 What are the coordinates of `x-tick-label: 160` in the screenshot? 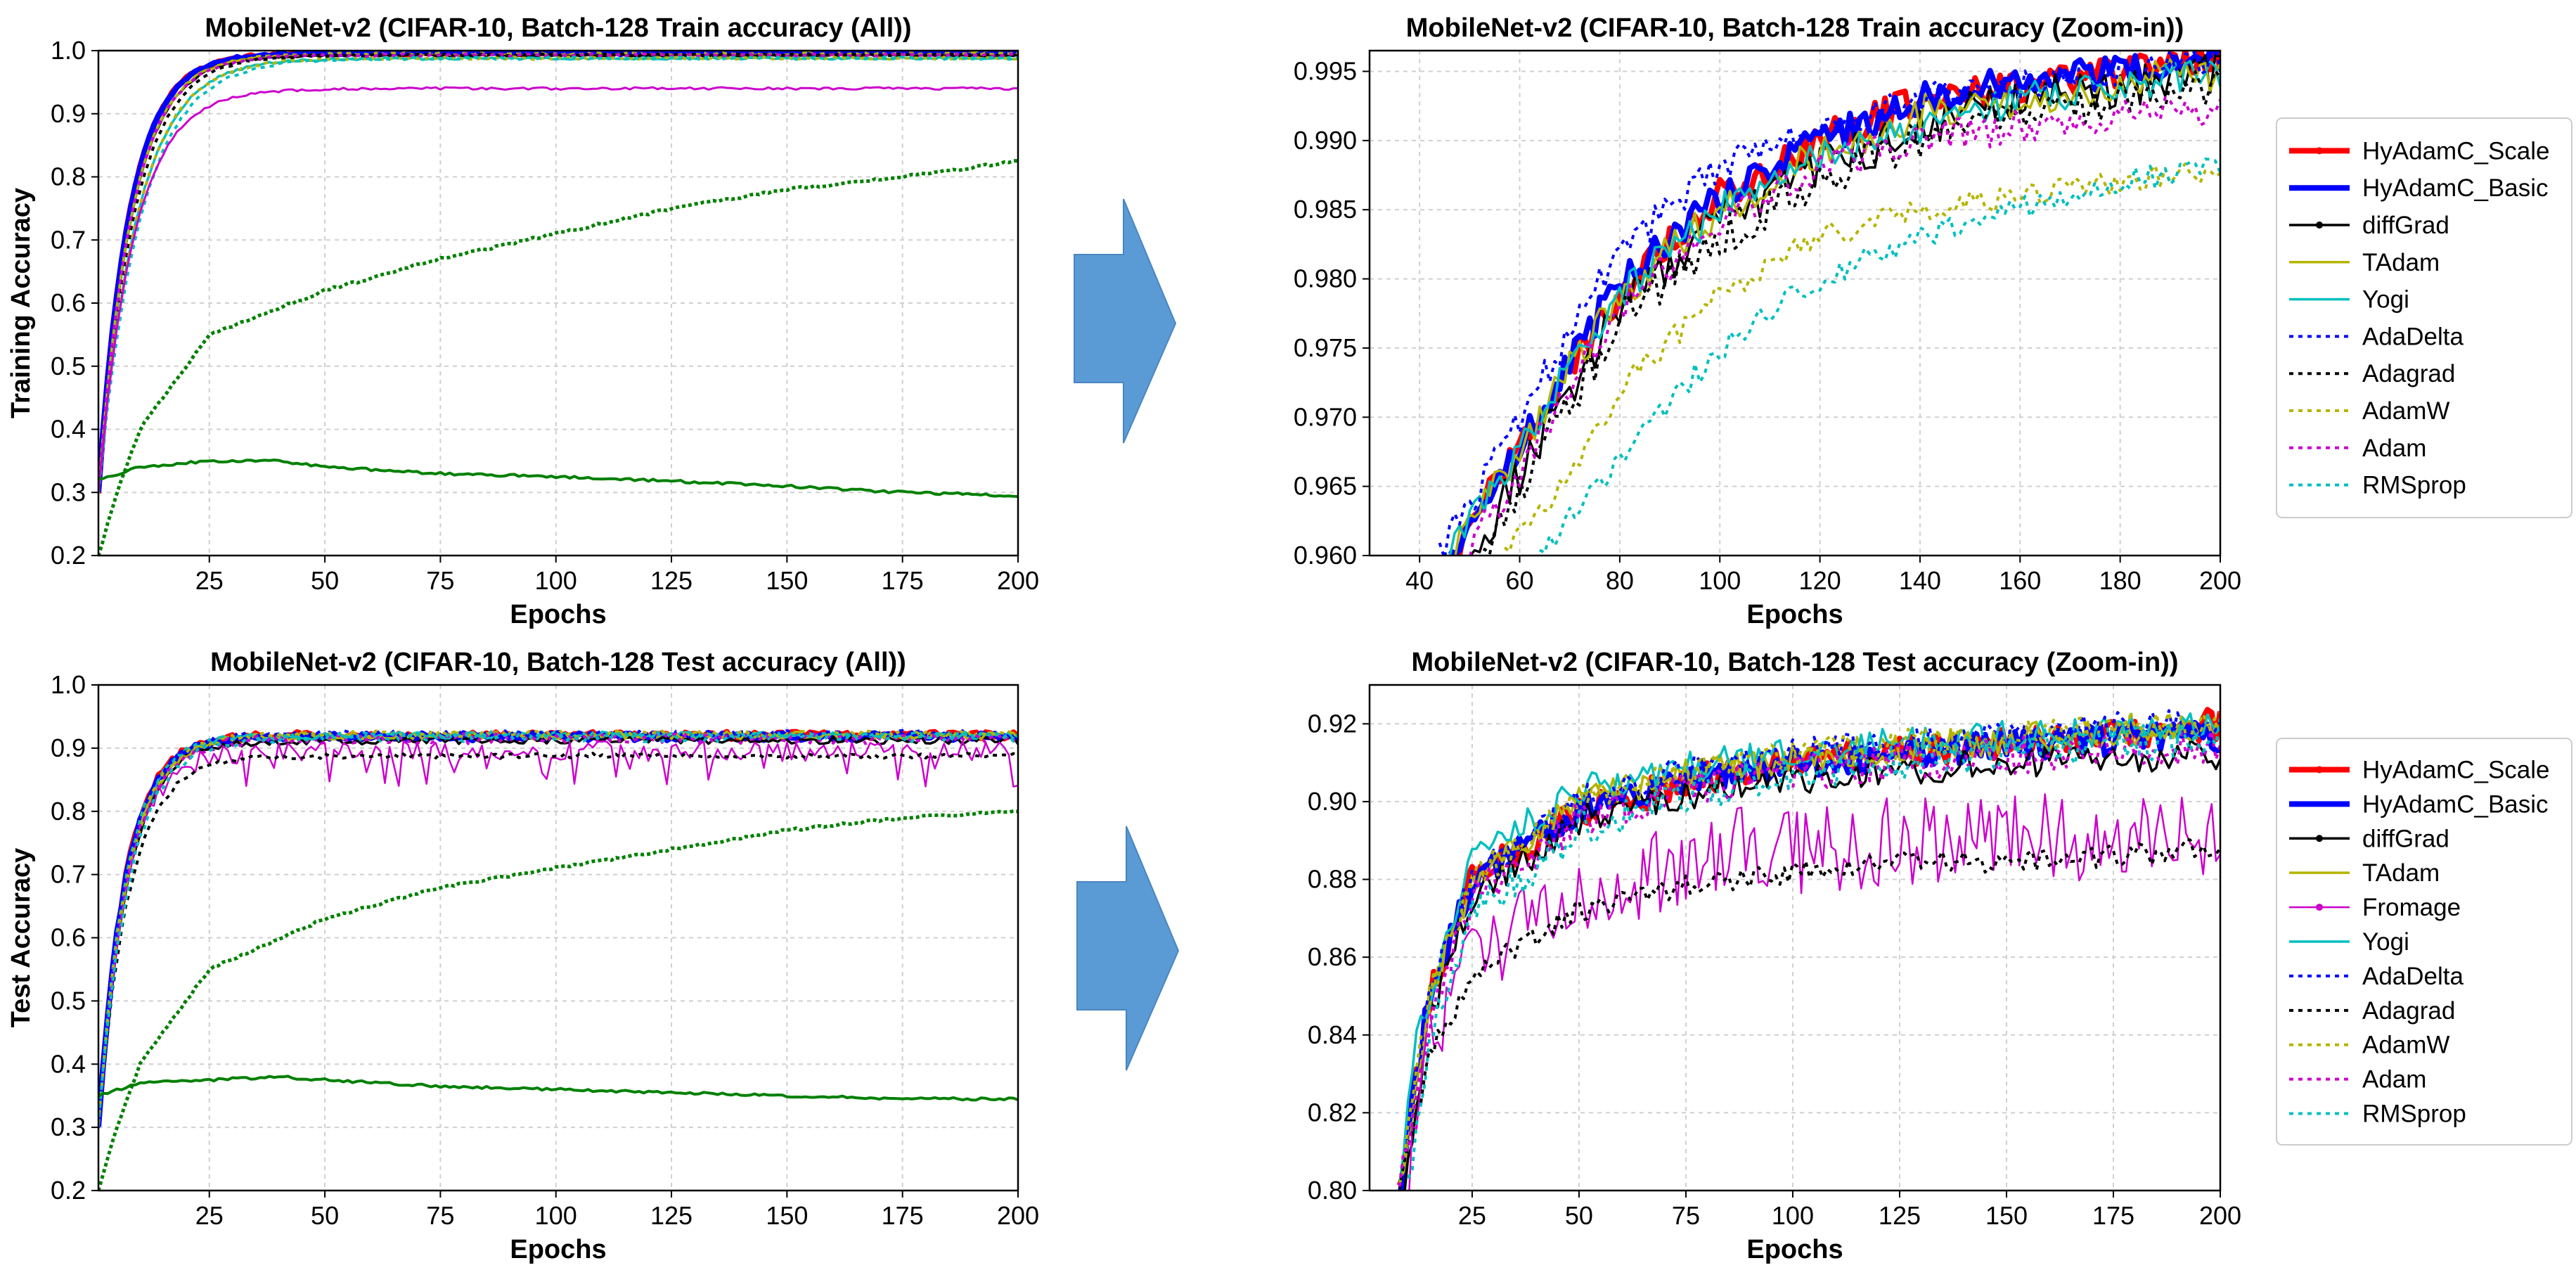 It's located at (2020, 580).